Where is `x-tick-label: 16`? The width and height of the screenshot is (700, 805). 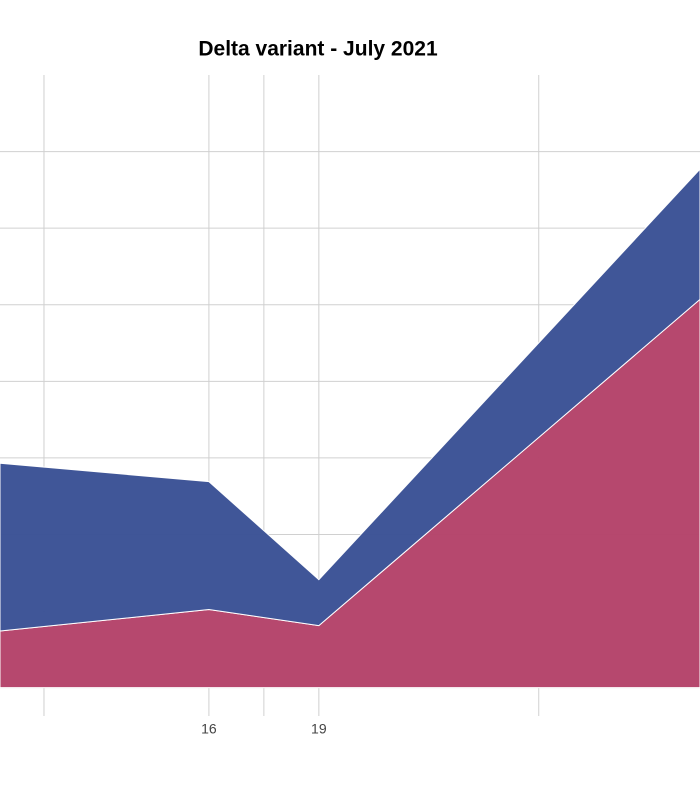
x-tick-label: 16 is located at coordinates (209, 729).